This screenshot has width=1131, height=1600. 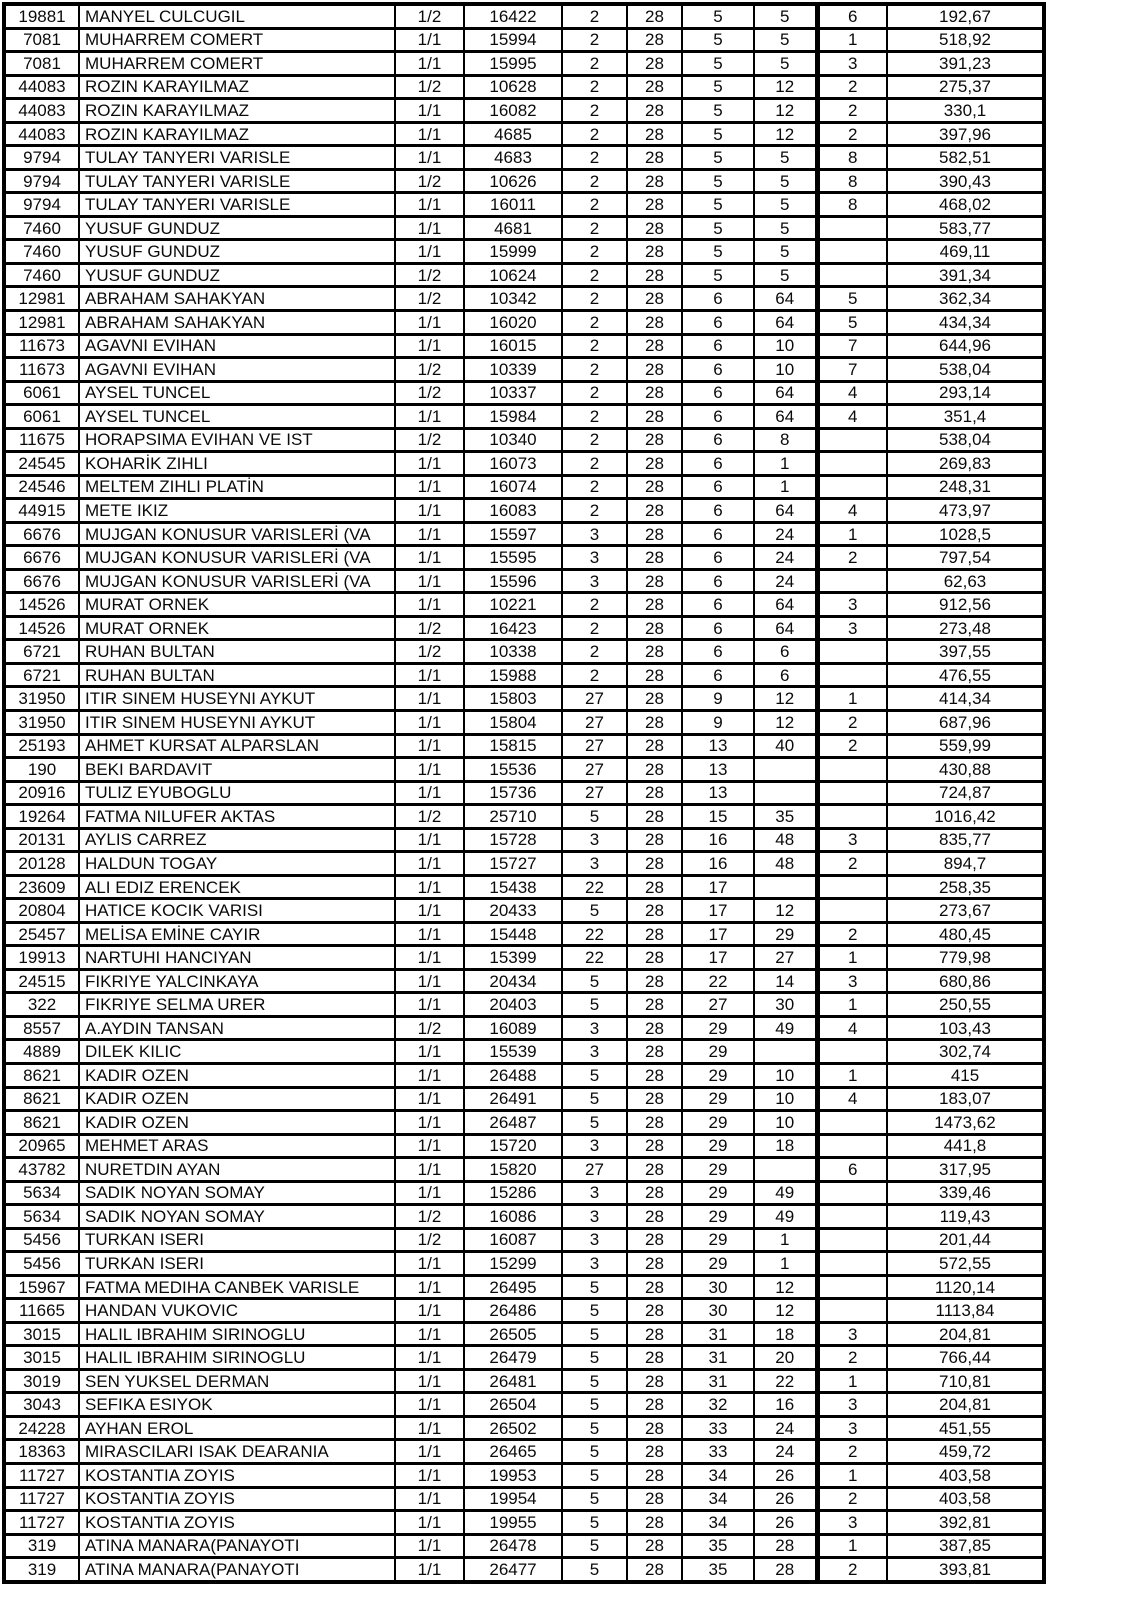 What do you see at coordinates (965, 463) in the screenshot?
I see `table-cell: 269,83` at bounding box center [965, 463].